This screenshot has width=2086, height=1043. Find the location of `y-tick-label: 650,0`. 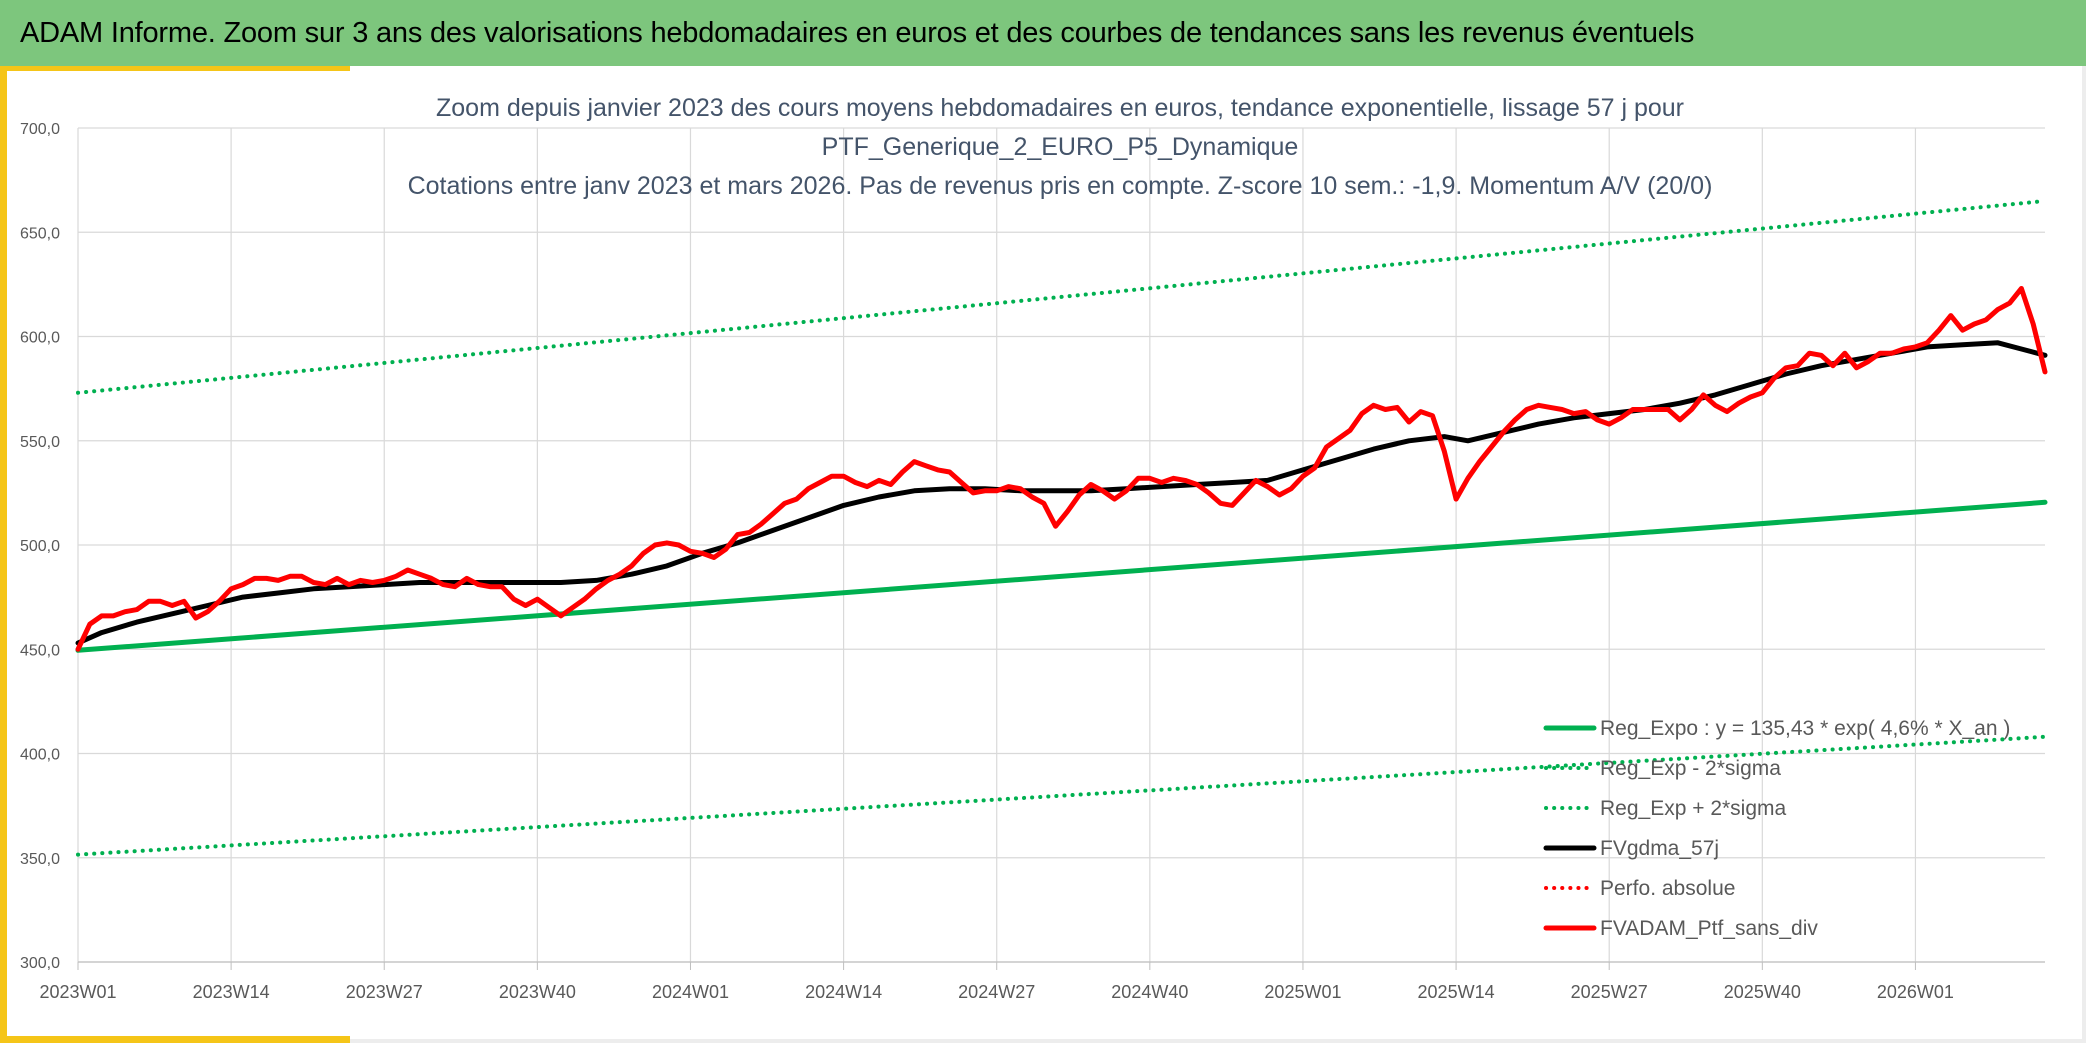

y-tick-label: 650,0 is located at coordinates (40, 233).